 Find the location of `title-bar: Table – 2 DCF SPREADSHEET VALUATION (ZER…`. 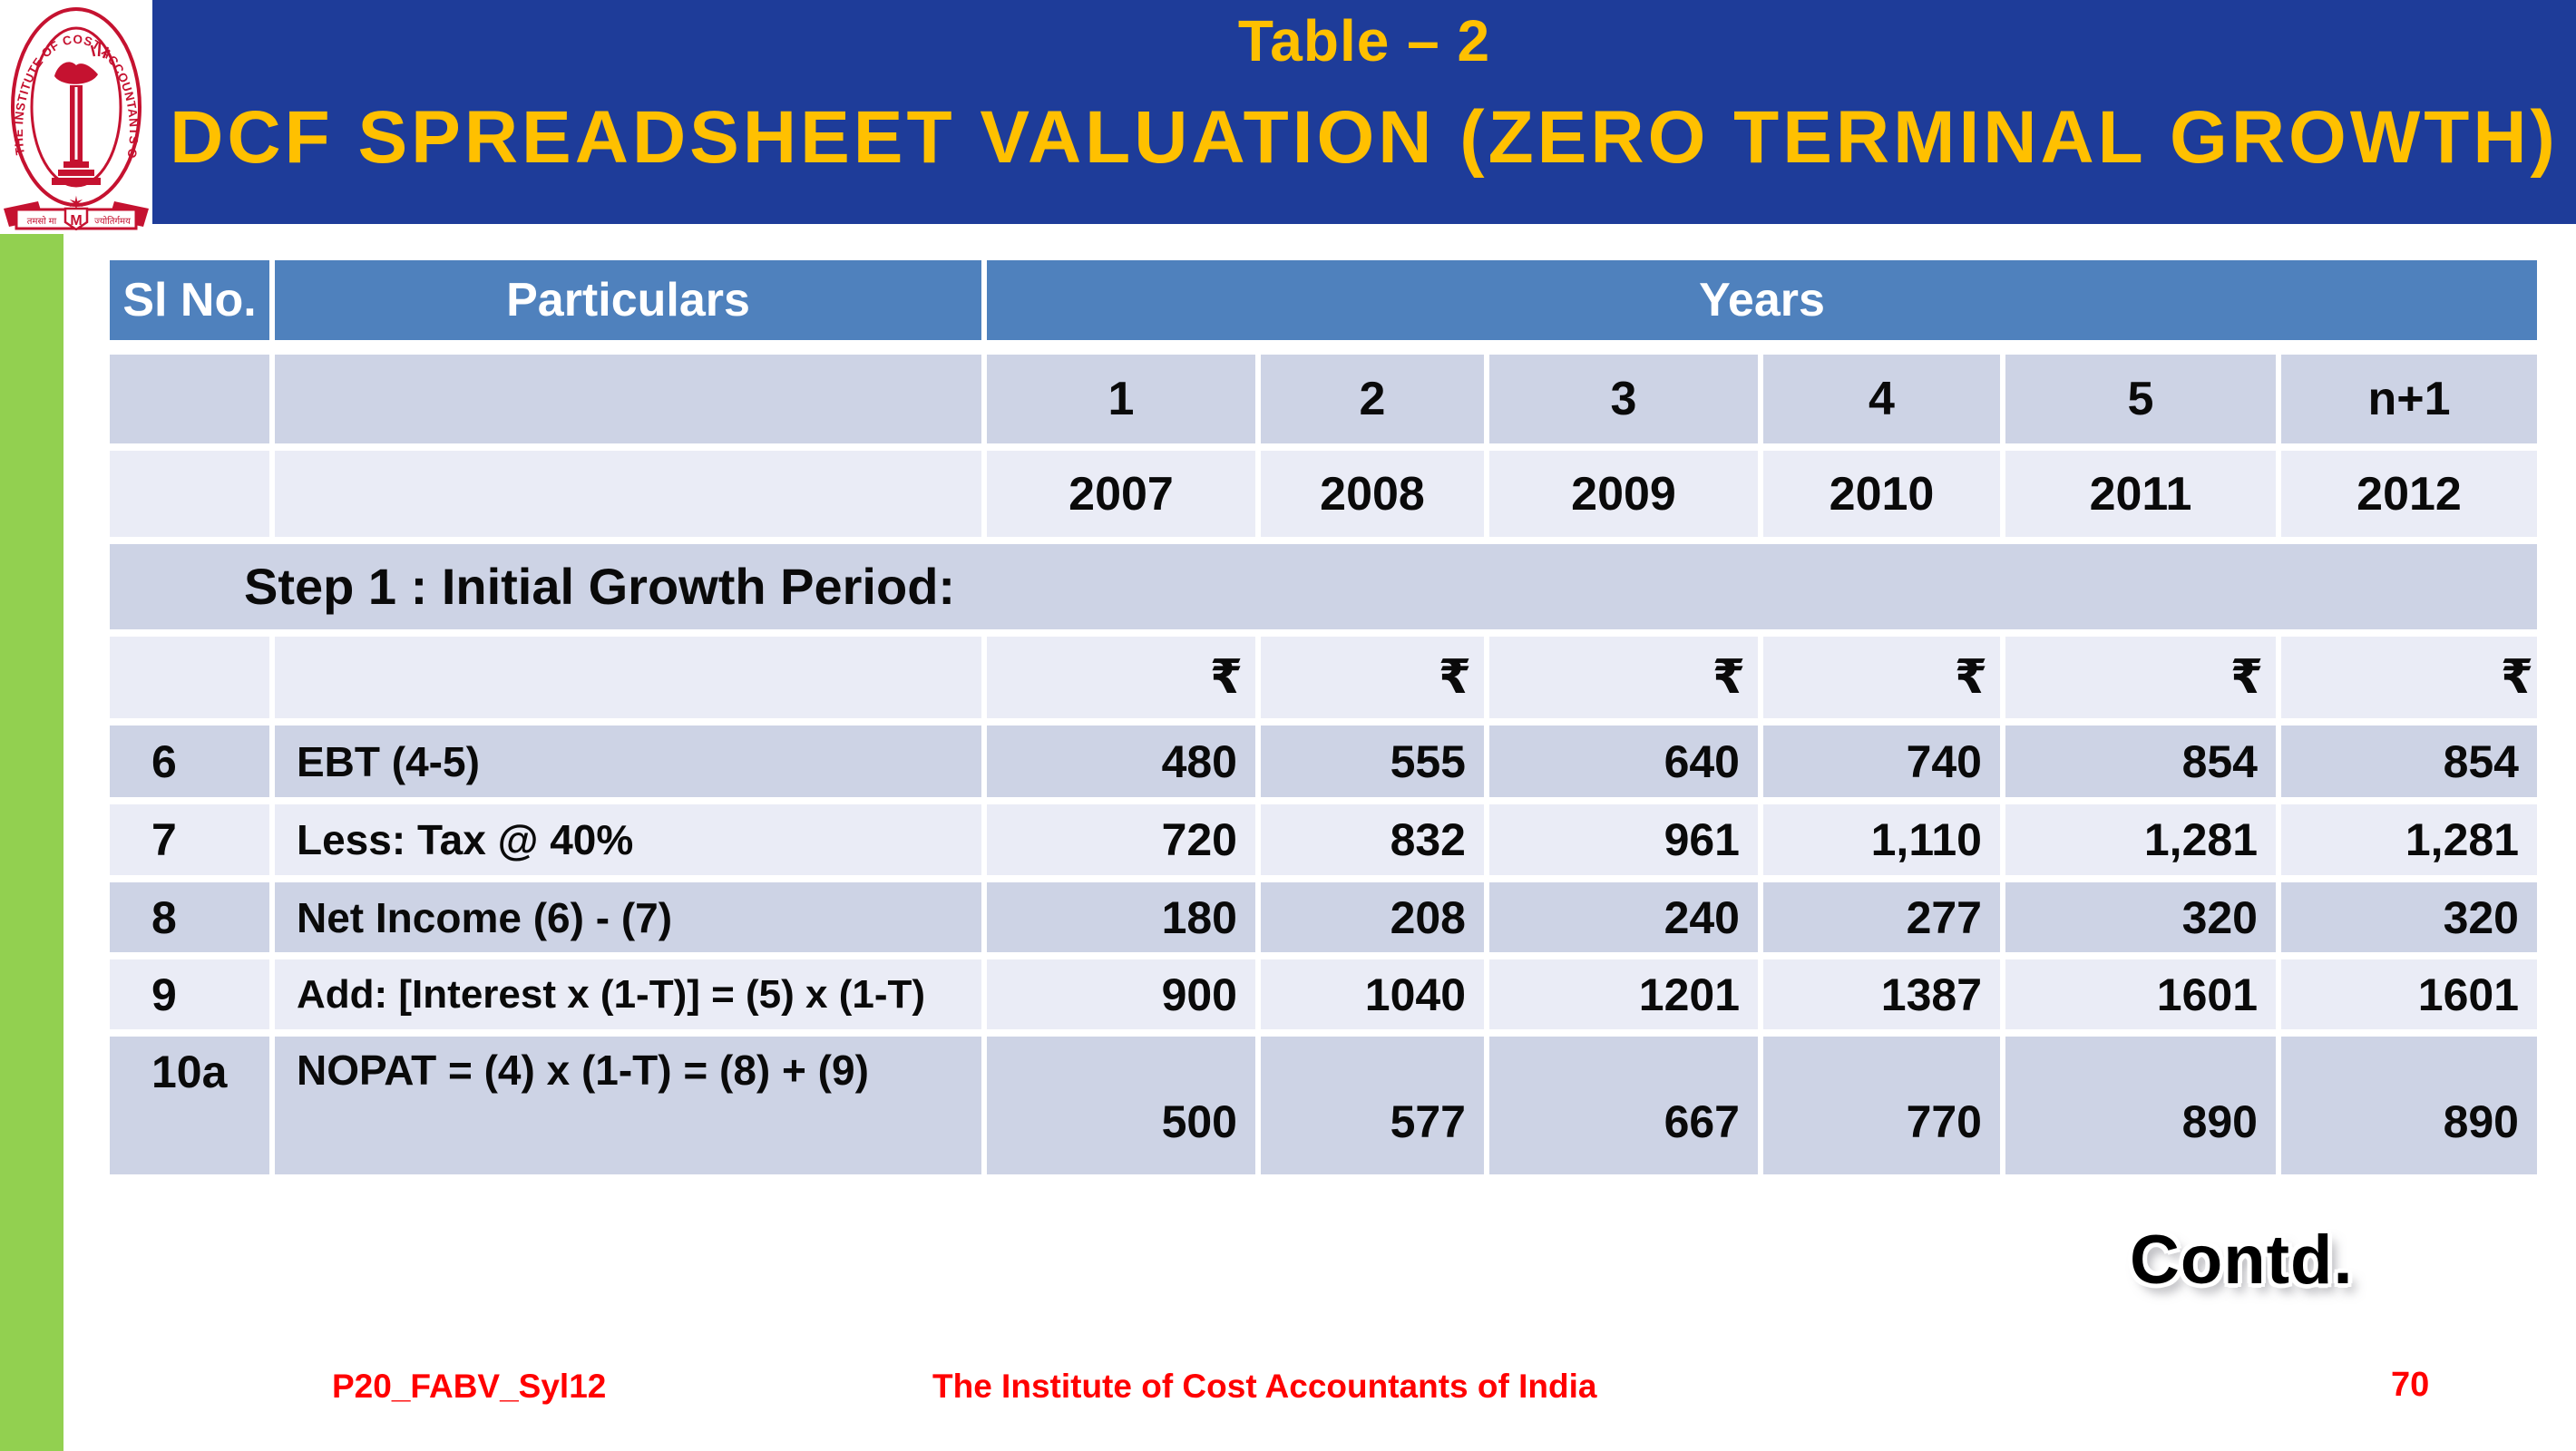

title-bar: Table – 2 DCF SPREADSHEET VALUATION (ZER… is located at coordinates (1364, 112).